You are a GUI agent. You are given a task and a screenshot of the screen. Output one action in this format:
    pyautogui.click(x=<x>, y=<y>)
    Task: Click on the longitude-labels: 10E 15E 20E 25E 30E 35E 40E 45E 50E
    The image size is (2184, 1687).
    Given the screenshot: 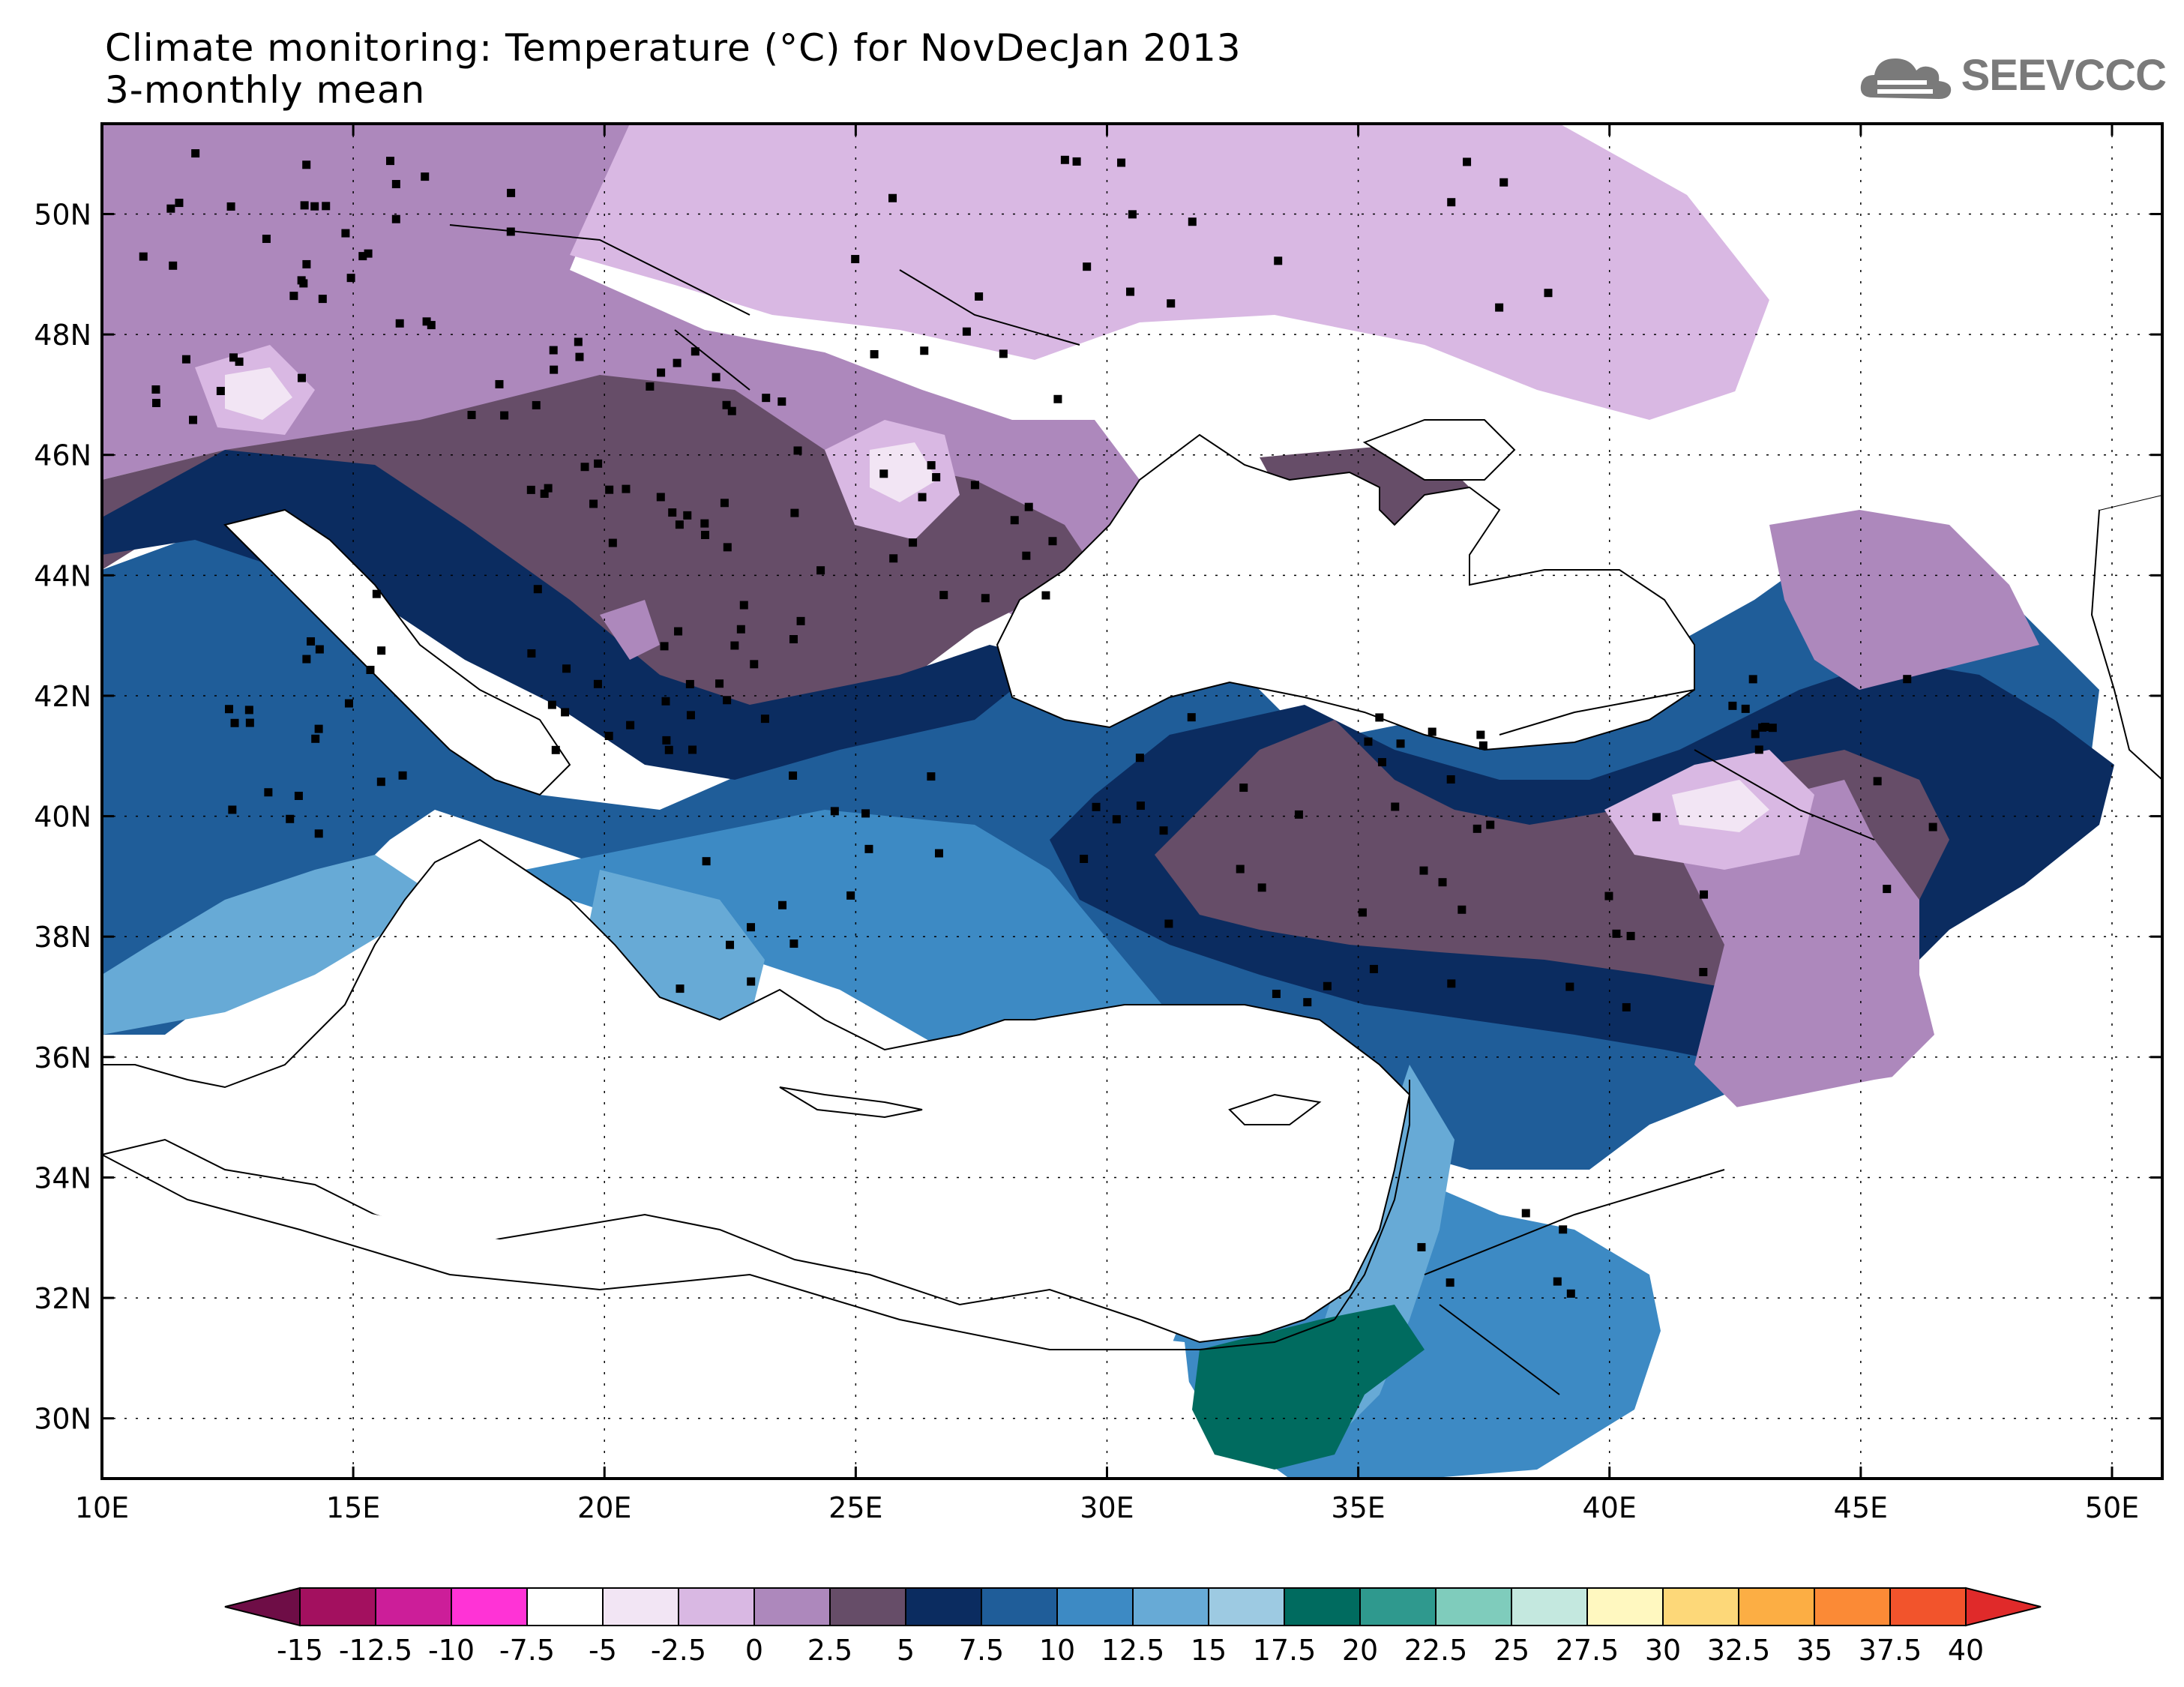 What is the action you would take?
    pyautogui.click(x=1107, y=1507)
    